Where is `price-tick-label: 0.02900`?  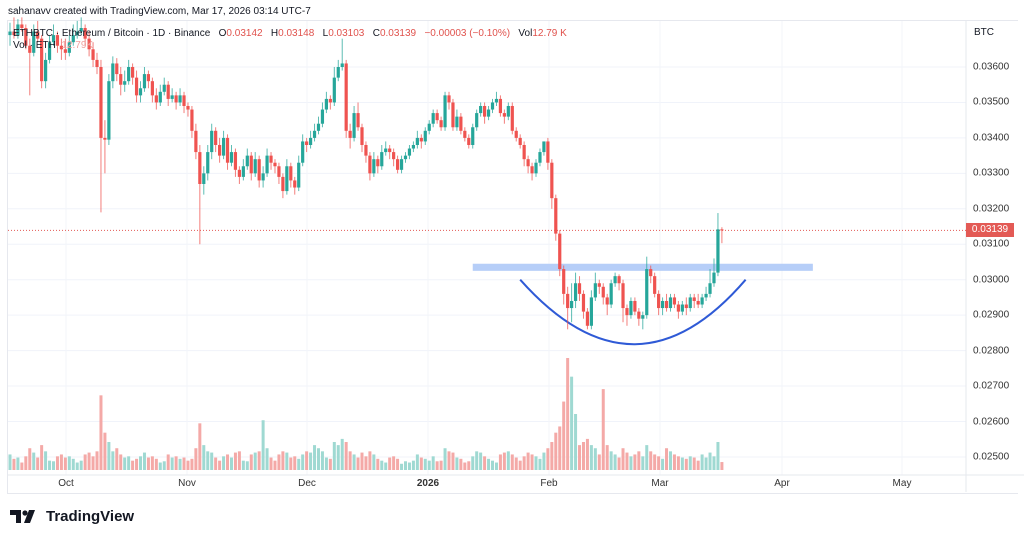 price-tick-label: 0.02900 is located at coordinates (991, 315).